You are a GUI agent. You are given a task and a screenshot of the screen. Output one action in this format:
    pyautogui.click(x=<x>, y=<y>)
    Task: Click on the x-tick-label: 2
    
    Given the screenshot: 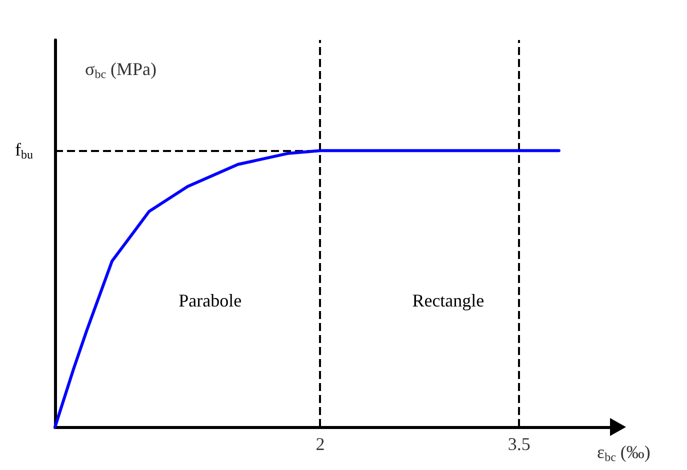 What is the action you would take?
    pyautogui.click(x=320, y=444)
    